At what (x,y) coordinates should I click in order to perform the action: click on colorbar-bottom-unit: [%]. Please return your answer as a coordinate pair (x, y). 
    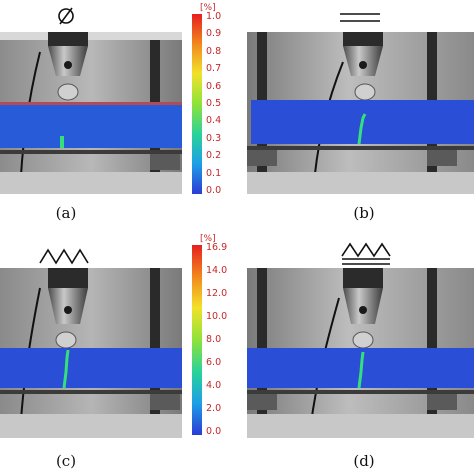
    Looking at the image, I should click on (208, 239).